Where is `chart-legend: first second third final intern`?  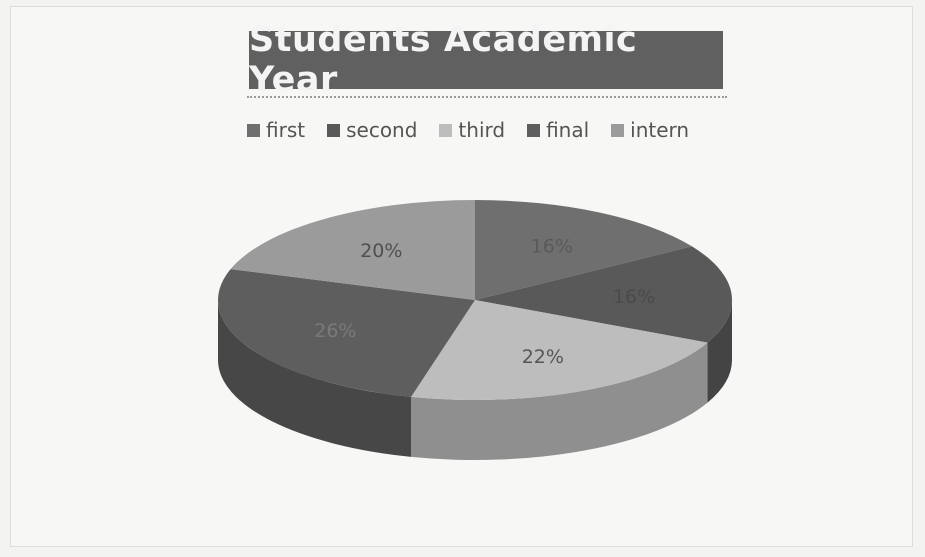
chart-legend: first second third final intern is located at coordinates (497, 130).